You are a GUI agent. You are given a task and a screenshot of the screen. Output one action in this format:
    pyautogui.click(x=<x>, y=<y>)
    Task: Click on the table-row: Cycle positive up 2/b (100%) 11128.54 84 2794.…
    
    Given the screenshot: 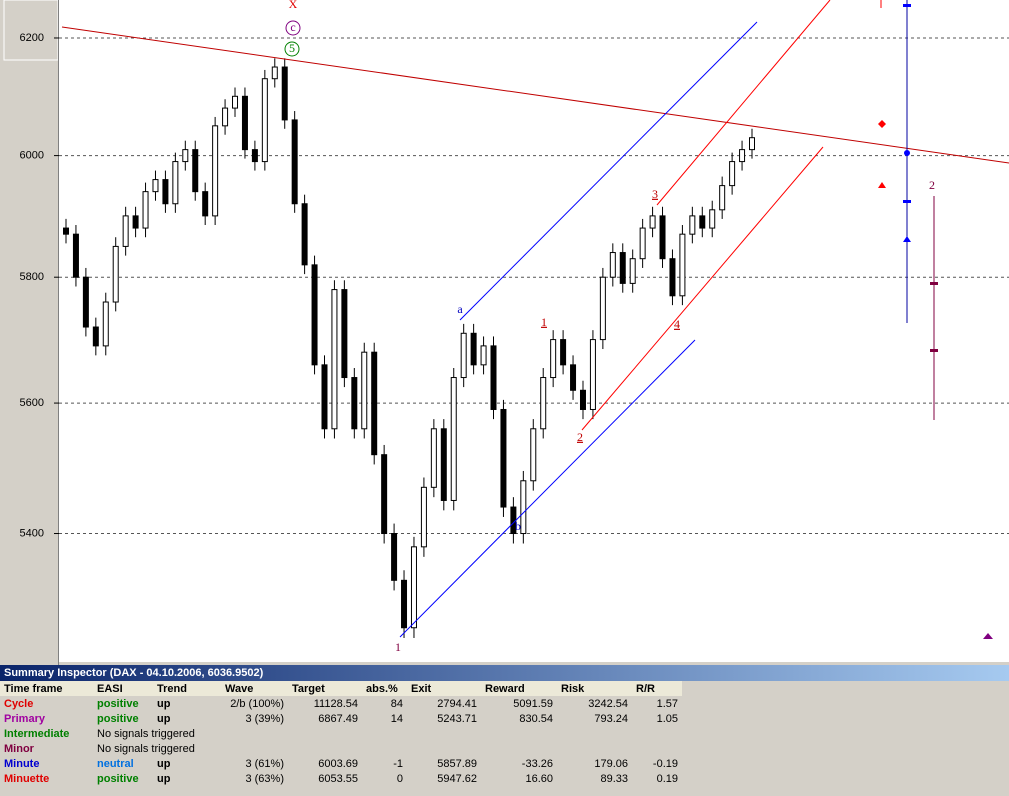 What is the action you would take?
    pyautogui.click(x=341, y=703)
    